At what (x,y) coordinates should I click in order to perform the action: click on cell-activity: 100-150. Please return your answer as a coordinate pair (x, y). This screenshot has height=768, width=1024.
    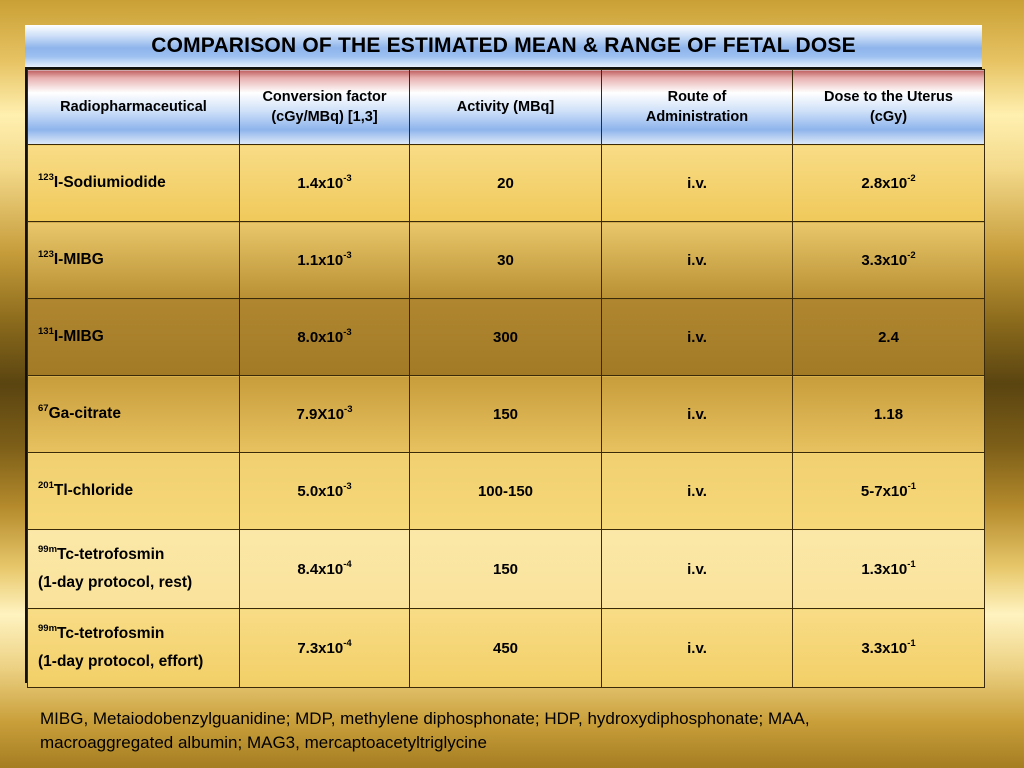
    Looking at the image, I should click on (505, 491).